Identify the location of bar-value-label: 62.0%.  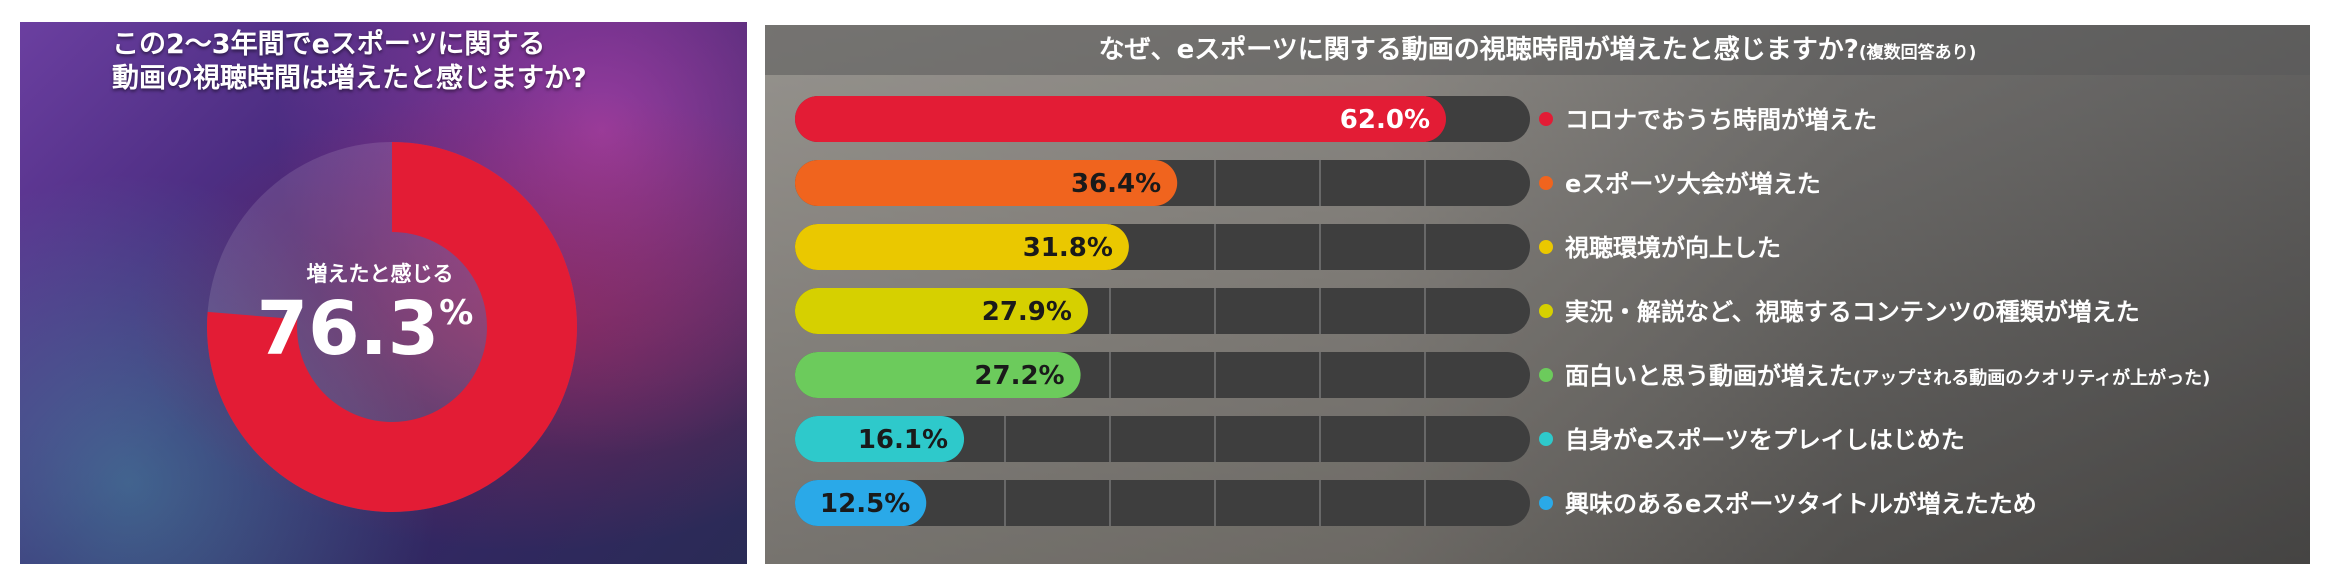
(1385, 120).